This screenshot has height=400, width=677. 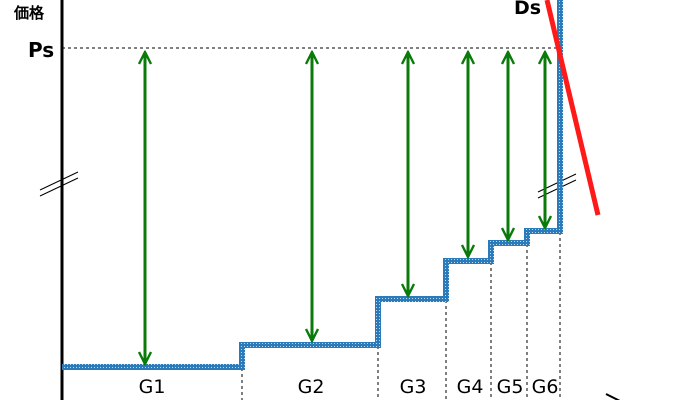 What do you see at coordinates (470, 387) in the screenshot?
I see `group-label-g4: G4` at bounding box center [470, 387].